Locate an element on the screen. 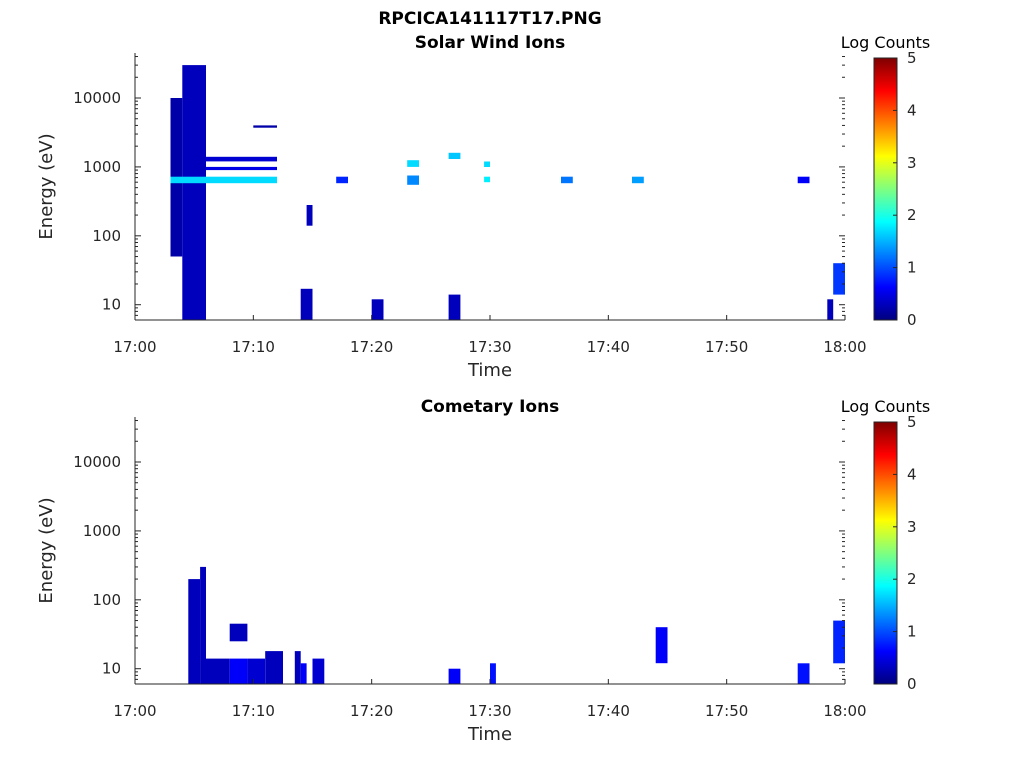 Image resolution: width=1024 pixels, height=768 pixels. figure-title: RPCICA141117T17.PNG is located at coordinates (489, 19).